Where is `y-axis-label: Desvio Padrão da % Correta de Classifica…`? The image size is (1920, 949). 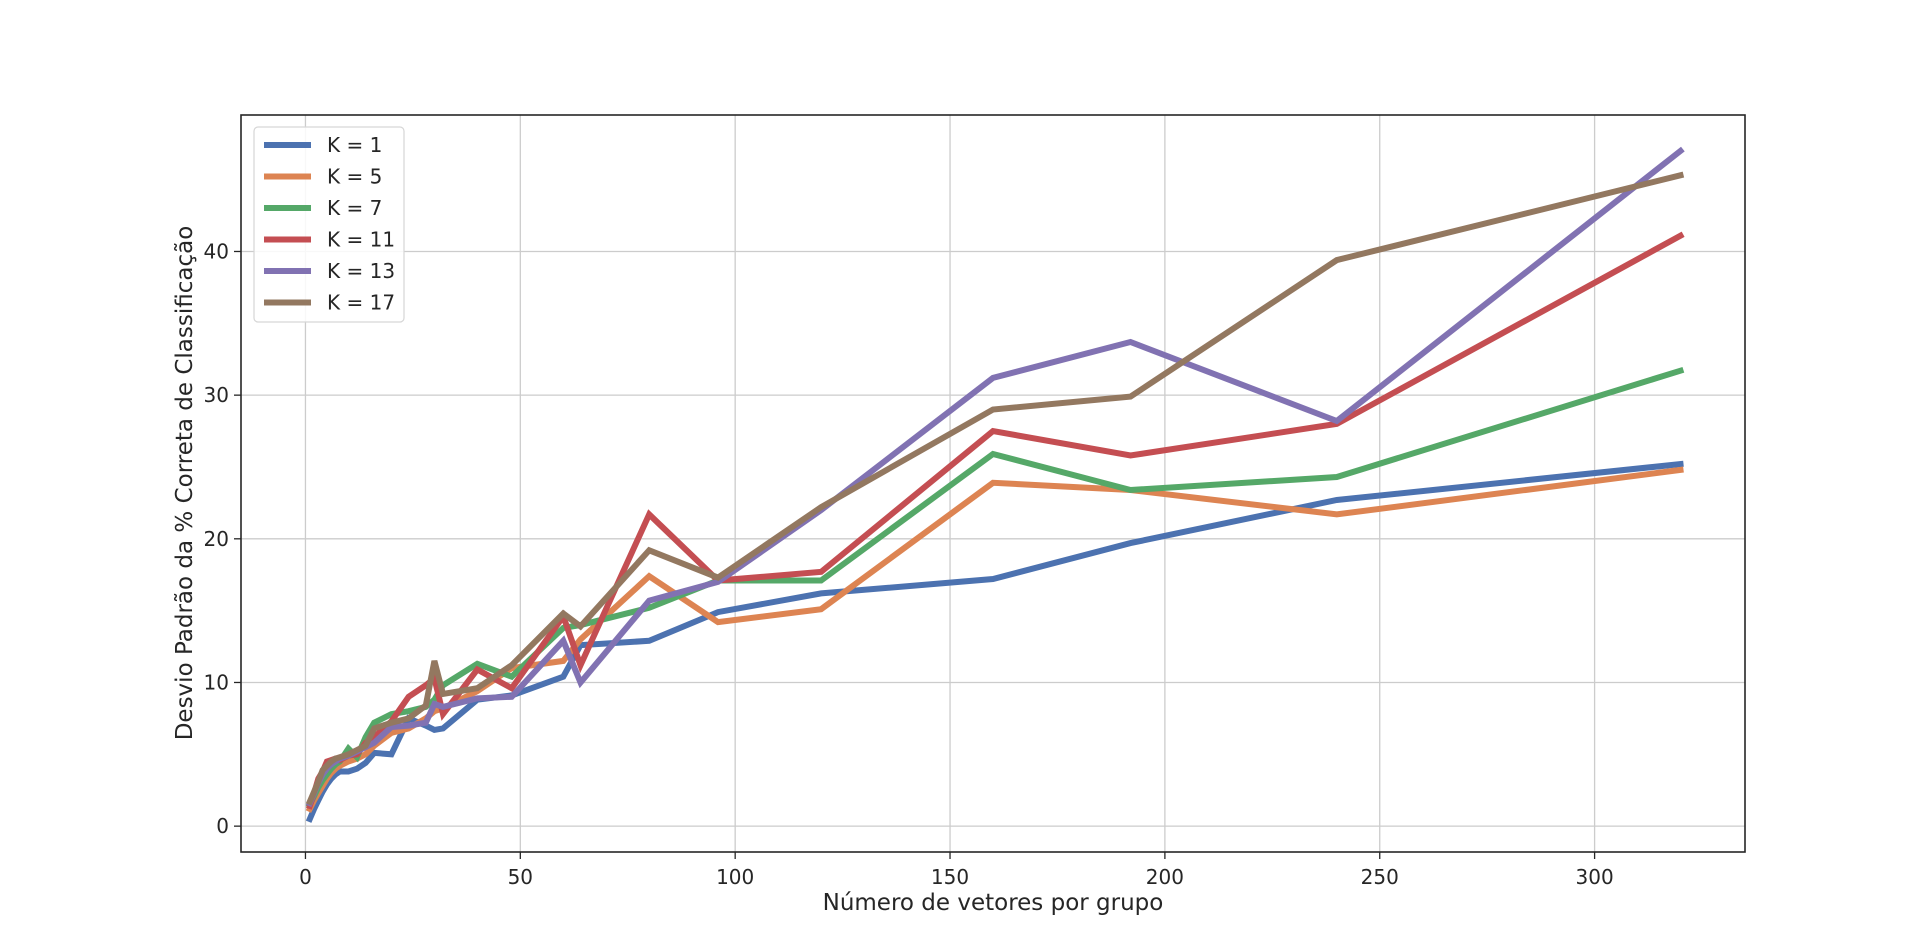 y-axis-label: Desvio Padrão da % Correta de Classifica… is located at coordinates (185, 483).